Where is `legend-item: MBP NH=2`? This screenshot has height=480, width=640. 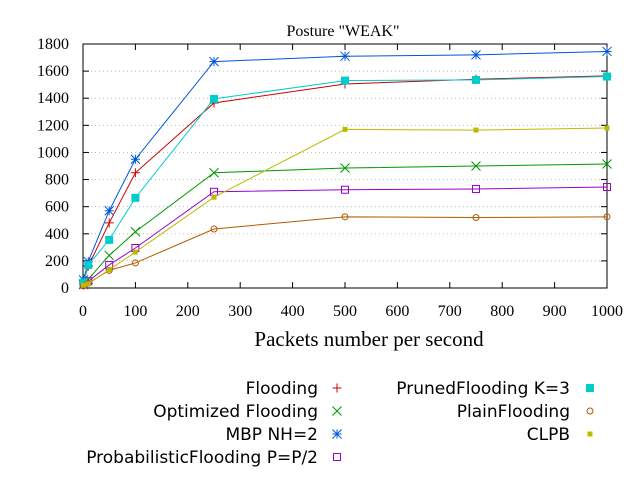 legend-item: MBP NH=2 is located at coordinates (283, 435).